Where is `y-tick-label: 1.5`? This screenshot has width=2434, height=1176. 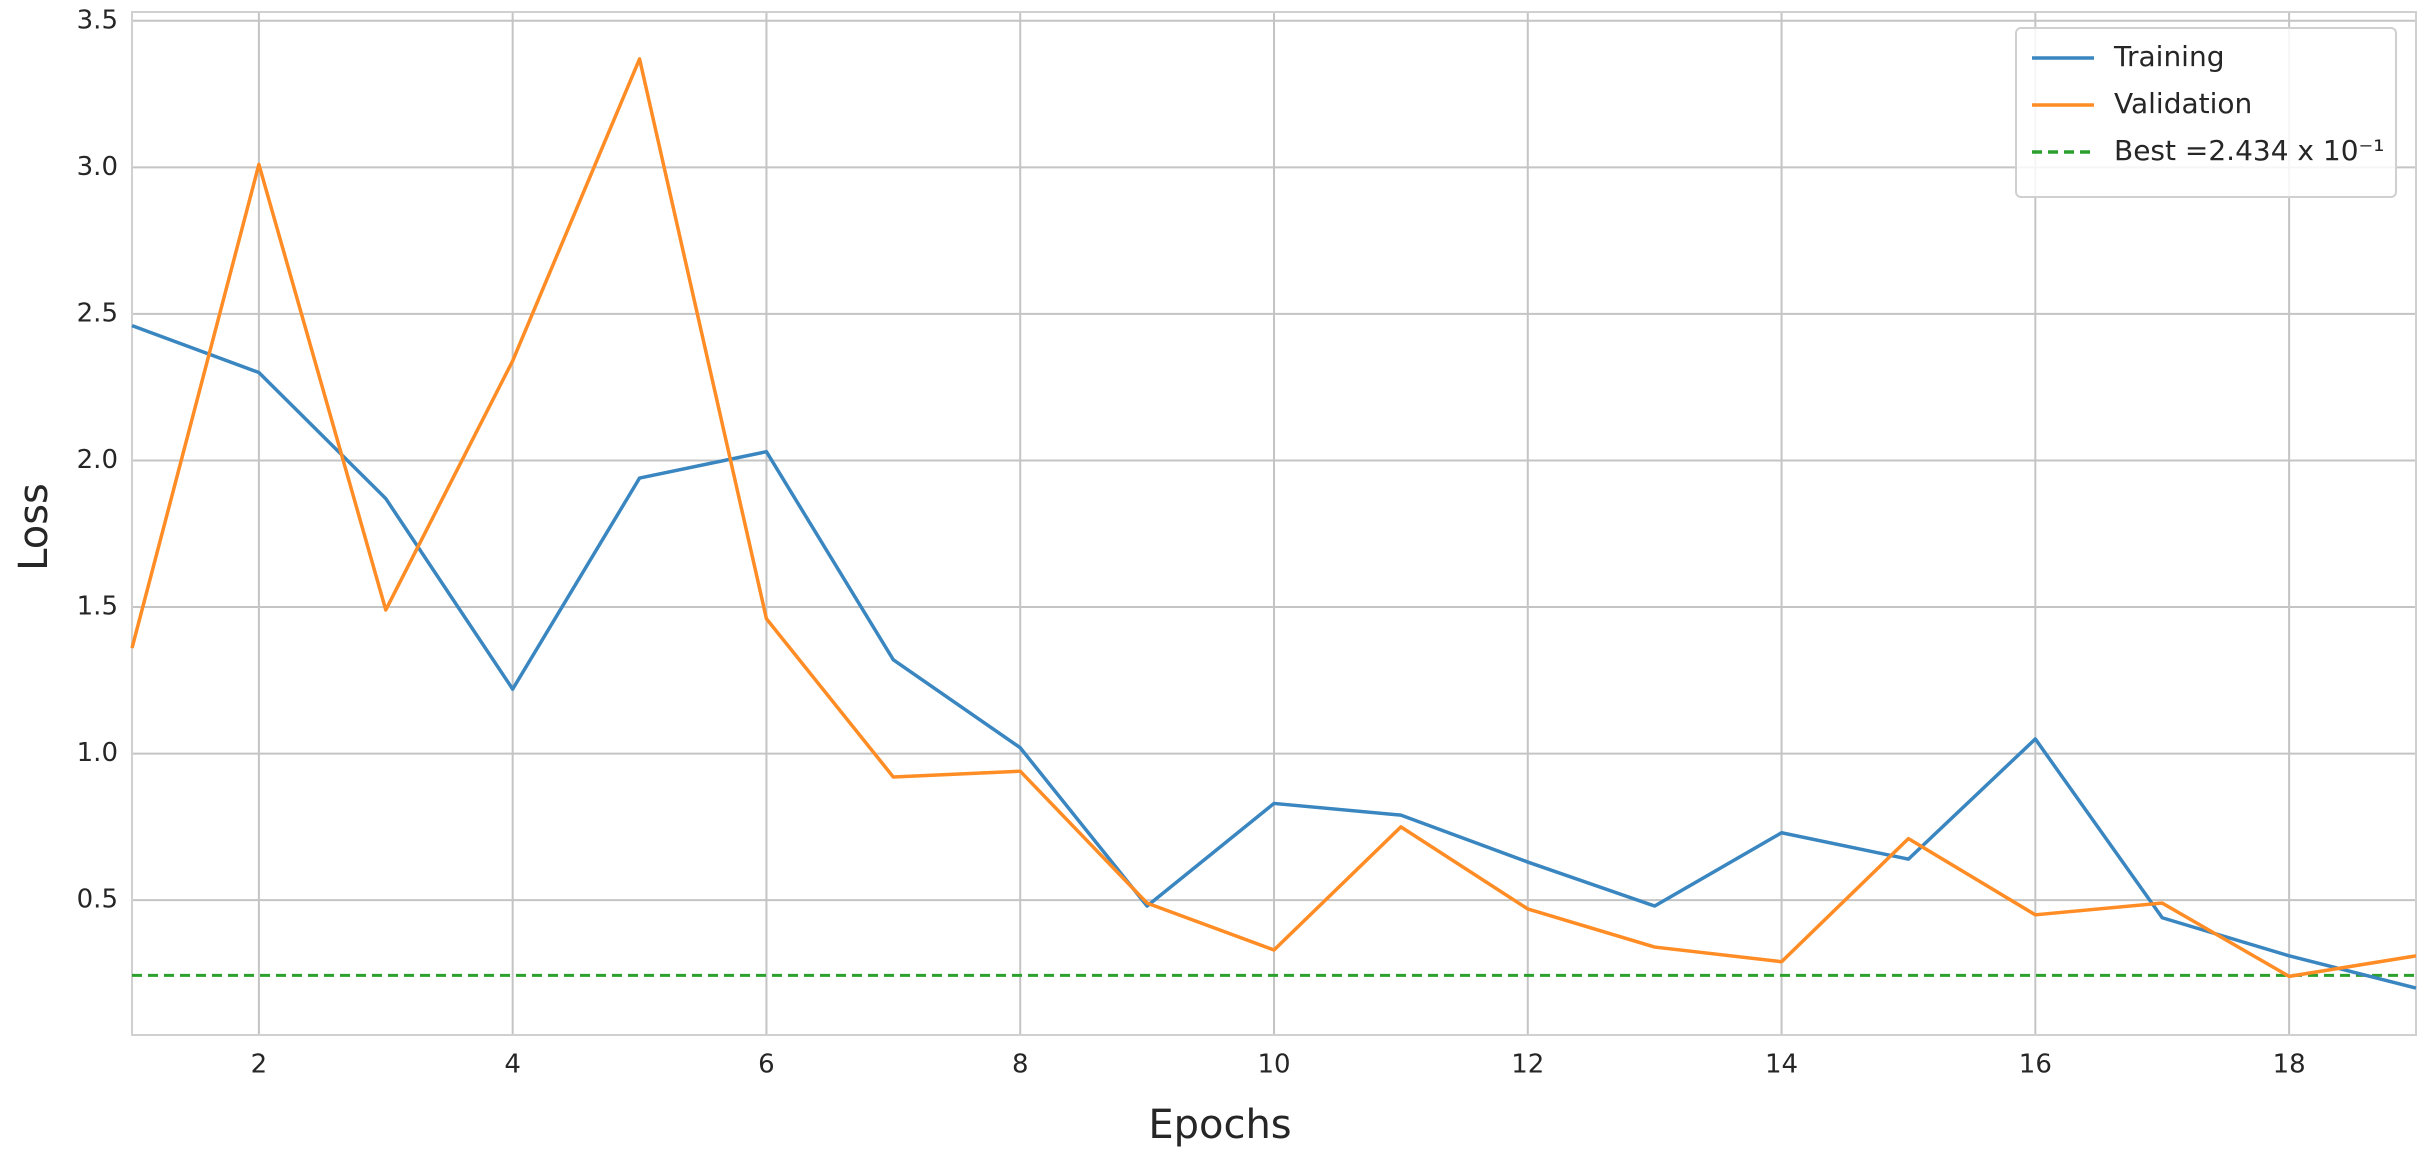 y-tick-label: 1.5 is located at coordinates (97, 607).